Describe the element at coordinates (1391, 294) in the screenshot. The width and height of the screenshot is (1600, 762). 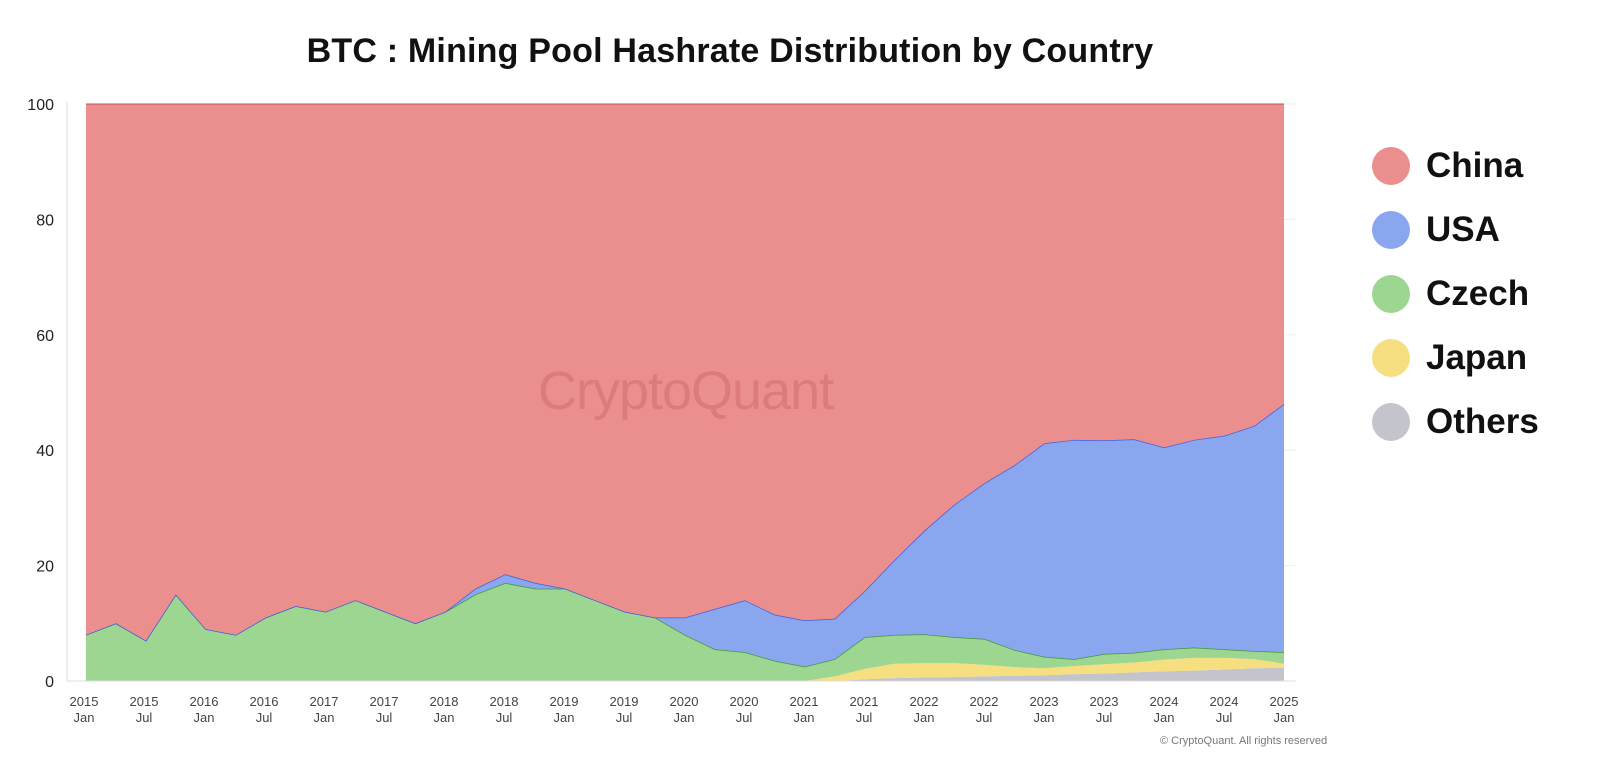
I see `legend-swatch-czech` at that location.